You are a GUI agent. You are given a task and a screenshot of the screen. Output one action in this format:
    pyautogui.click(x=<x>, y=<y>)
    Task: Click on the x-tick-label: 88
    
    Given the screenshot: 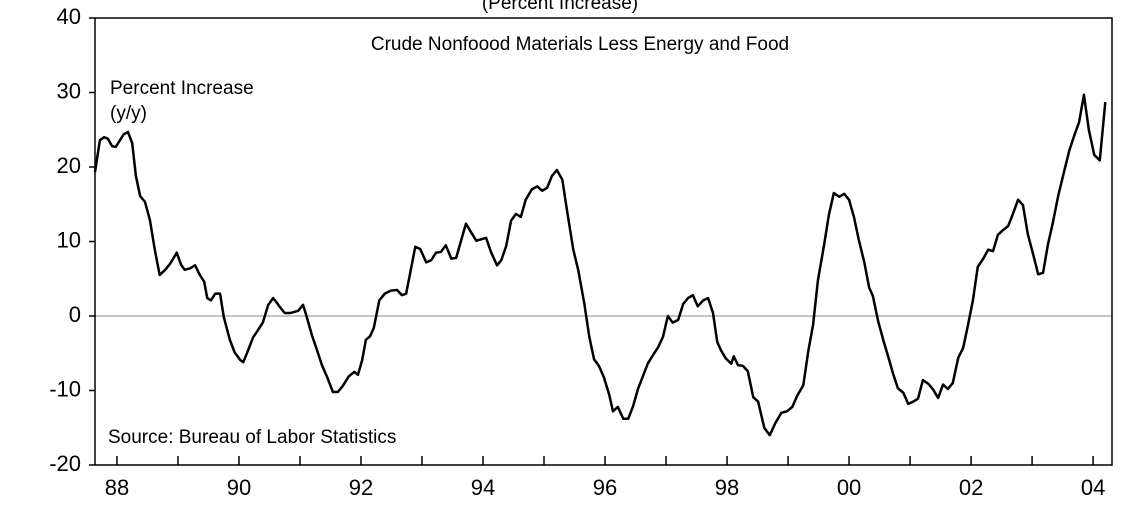 What is the action you would take?
    pyautogui.click(x=117, y=487)
    